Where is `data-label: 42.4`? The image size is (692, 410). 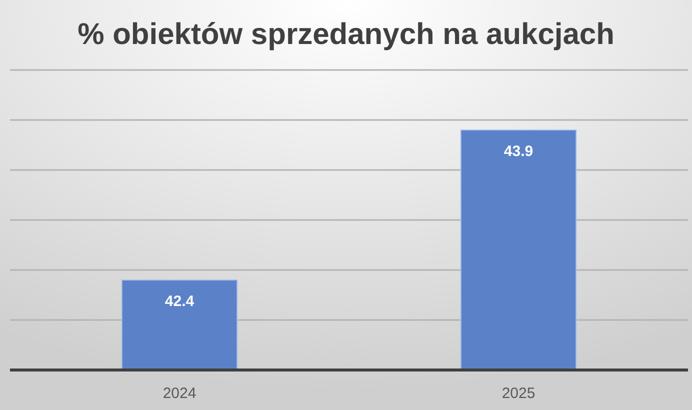
data-label: 42.4 is located at coordinates (179, 301).